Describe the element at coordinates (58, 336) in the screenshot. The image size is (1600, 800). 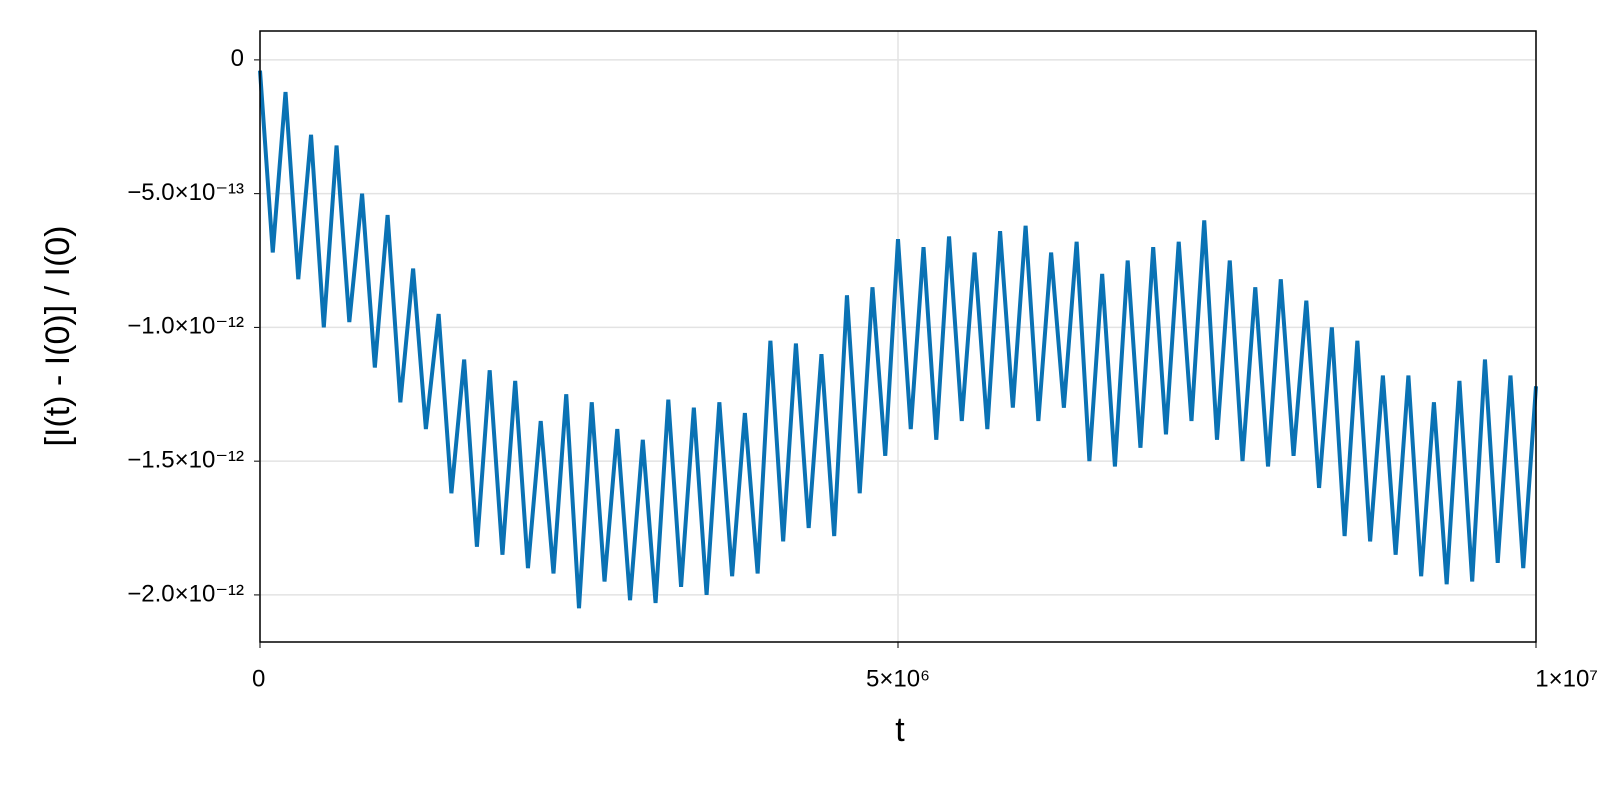
I see `y-axis-label: [I(t) - I(0)] / I(0)` at that location.